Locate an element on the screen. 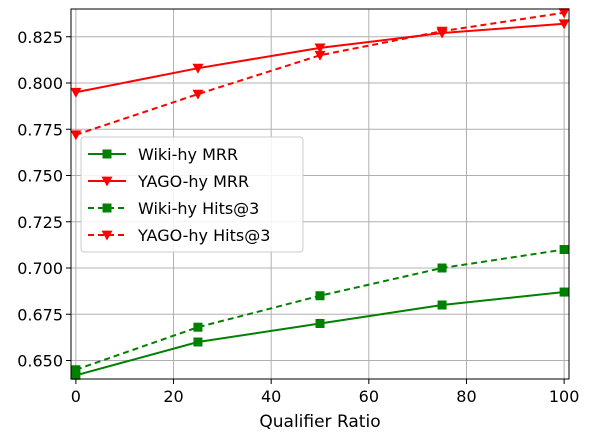  y-tick-label: 0.725 is located at coordinates (40, 222).